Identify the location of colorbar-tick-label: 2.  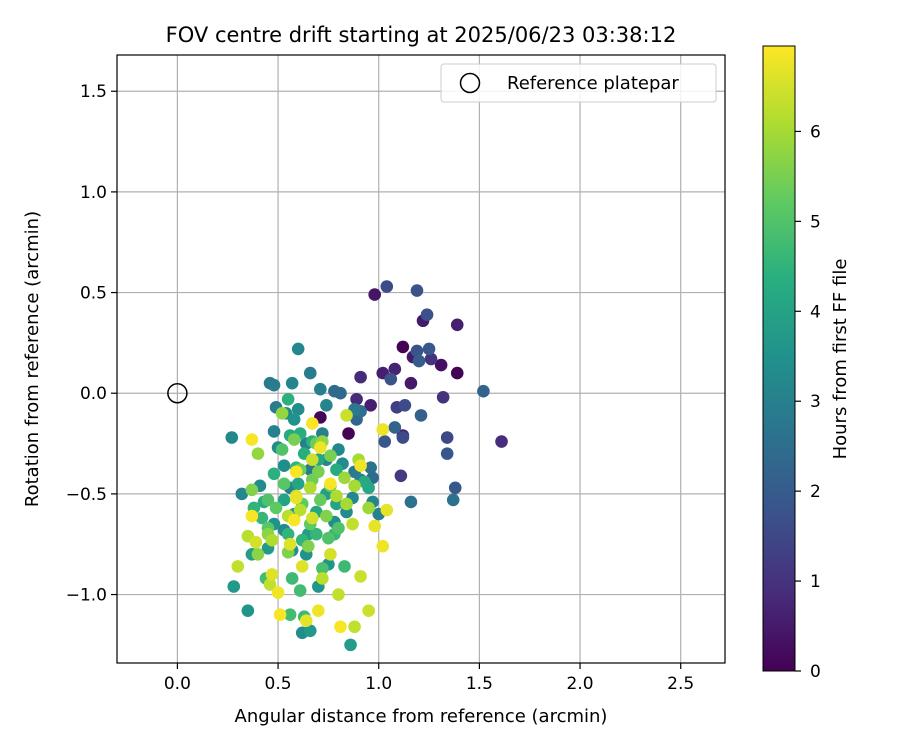
(815, 492).